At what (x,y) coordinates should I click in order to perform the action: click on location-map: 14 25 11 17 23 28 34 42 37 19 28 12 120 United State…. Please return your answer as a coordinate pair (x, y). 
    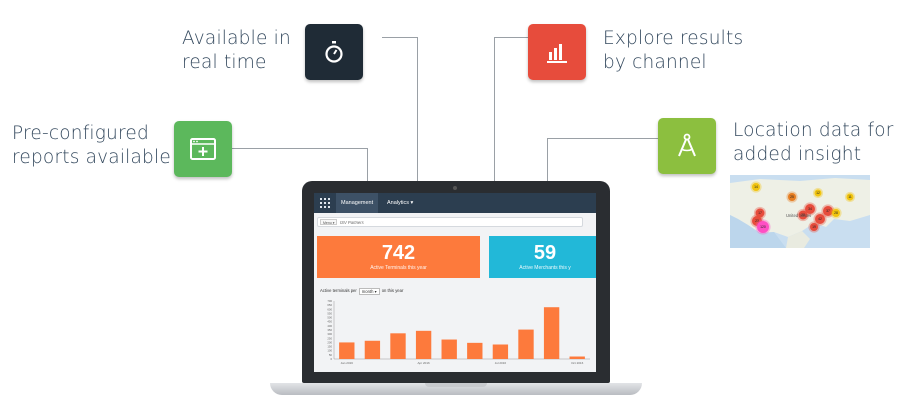
    Looking at the image, I should click on (800, 211).